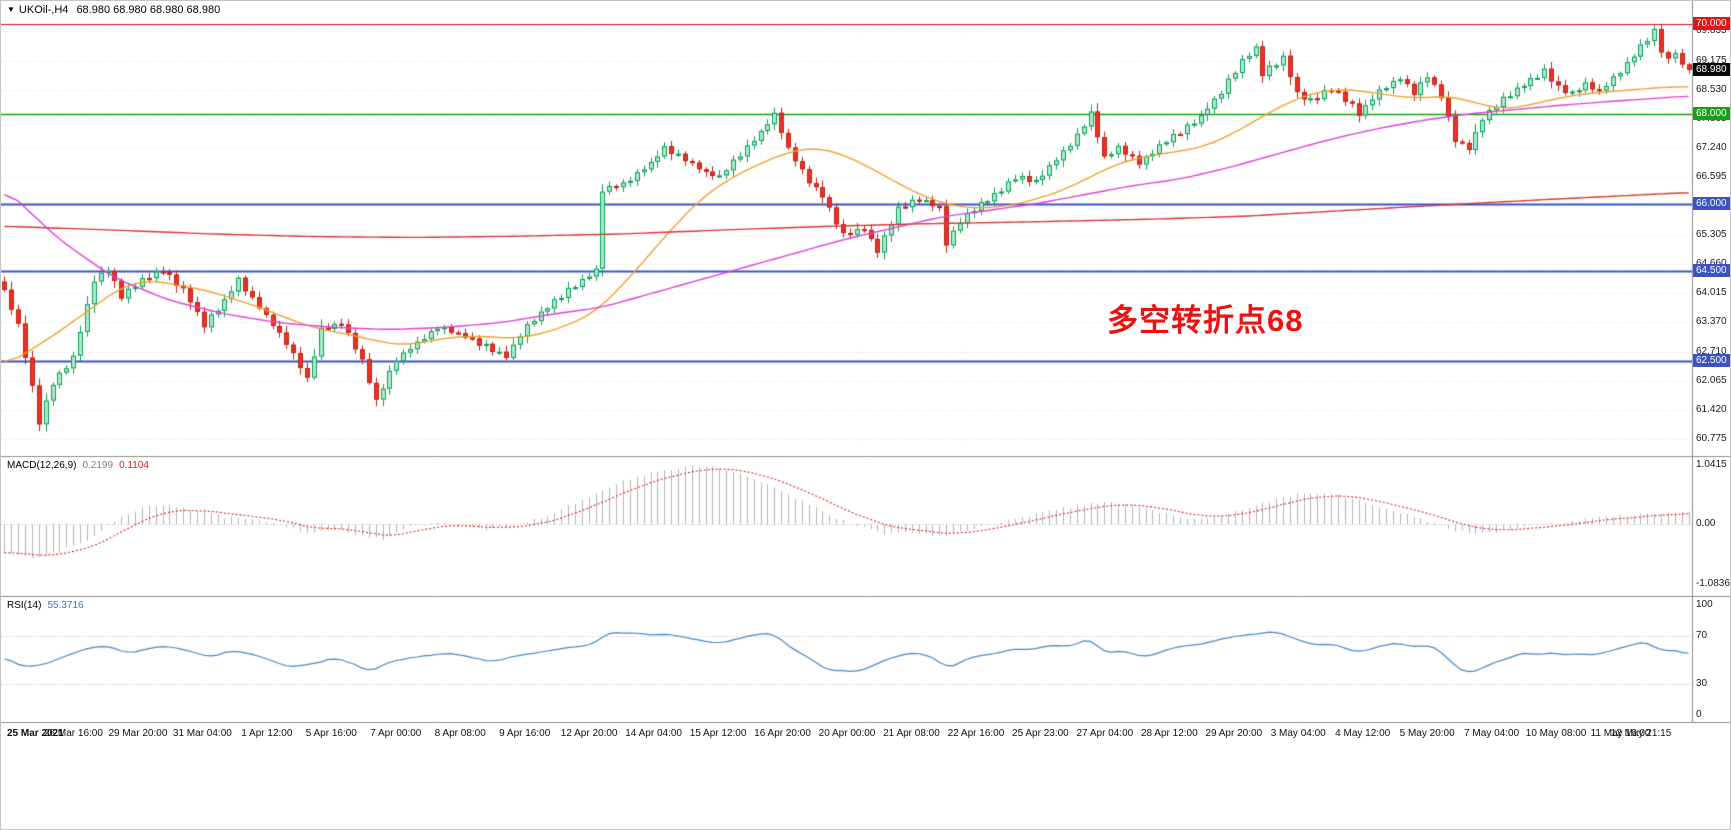  I want to click on time-axis-label: 8 Apr 08:00, so click(460, 733).